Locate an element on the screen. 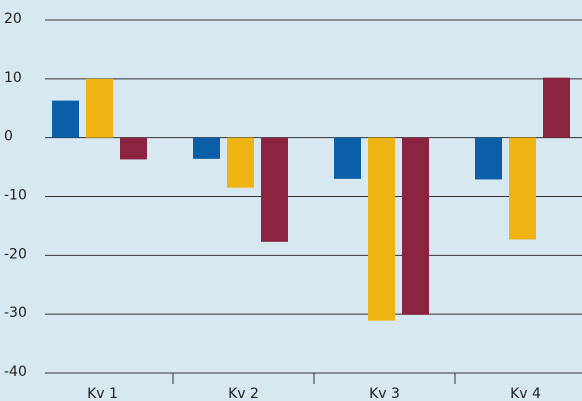 This screenshot has width=582, height=401. x-tick-label: Kv 3 is located at coordinates (384, 393).